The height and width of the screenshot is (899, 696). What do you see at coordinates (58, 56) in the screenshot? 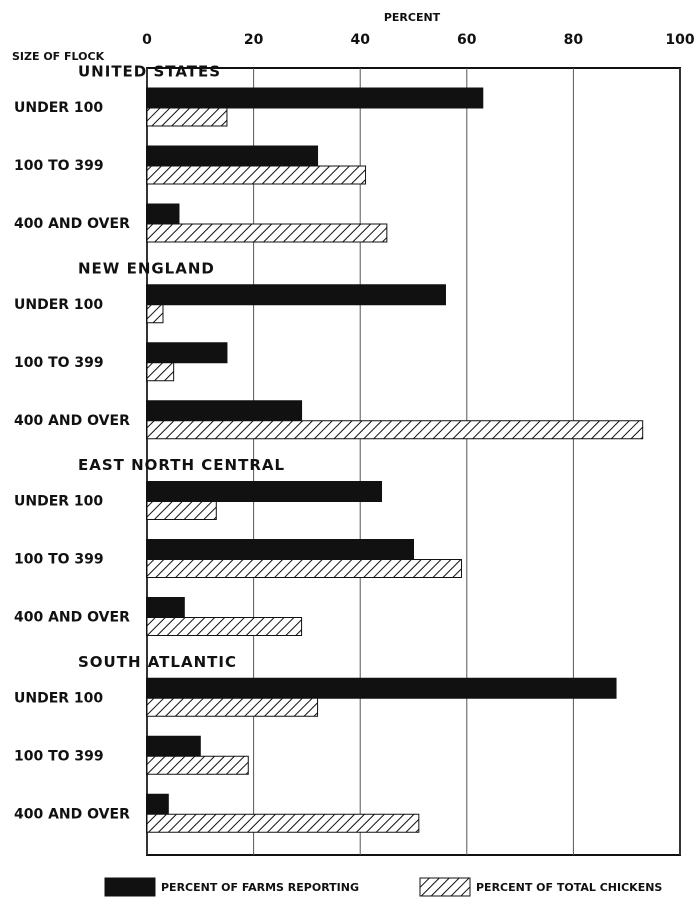
I see `y-axis-label: SIZE OF FLOCK` at bounding box center [58, 56].